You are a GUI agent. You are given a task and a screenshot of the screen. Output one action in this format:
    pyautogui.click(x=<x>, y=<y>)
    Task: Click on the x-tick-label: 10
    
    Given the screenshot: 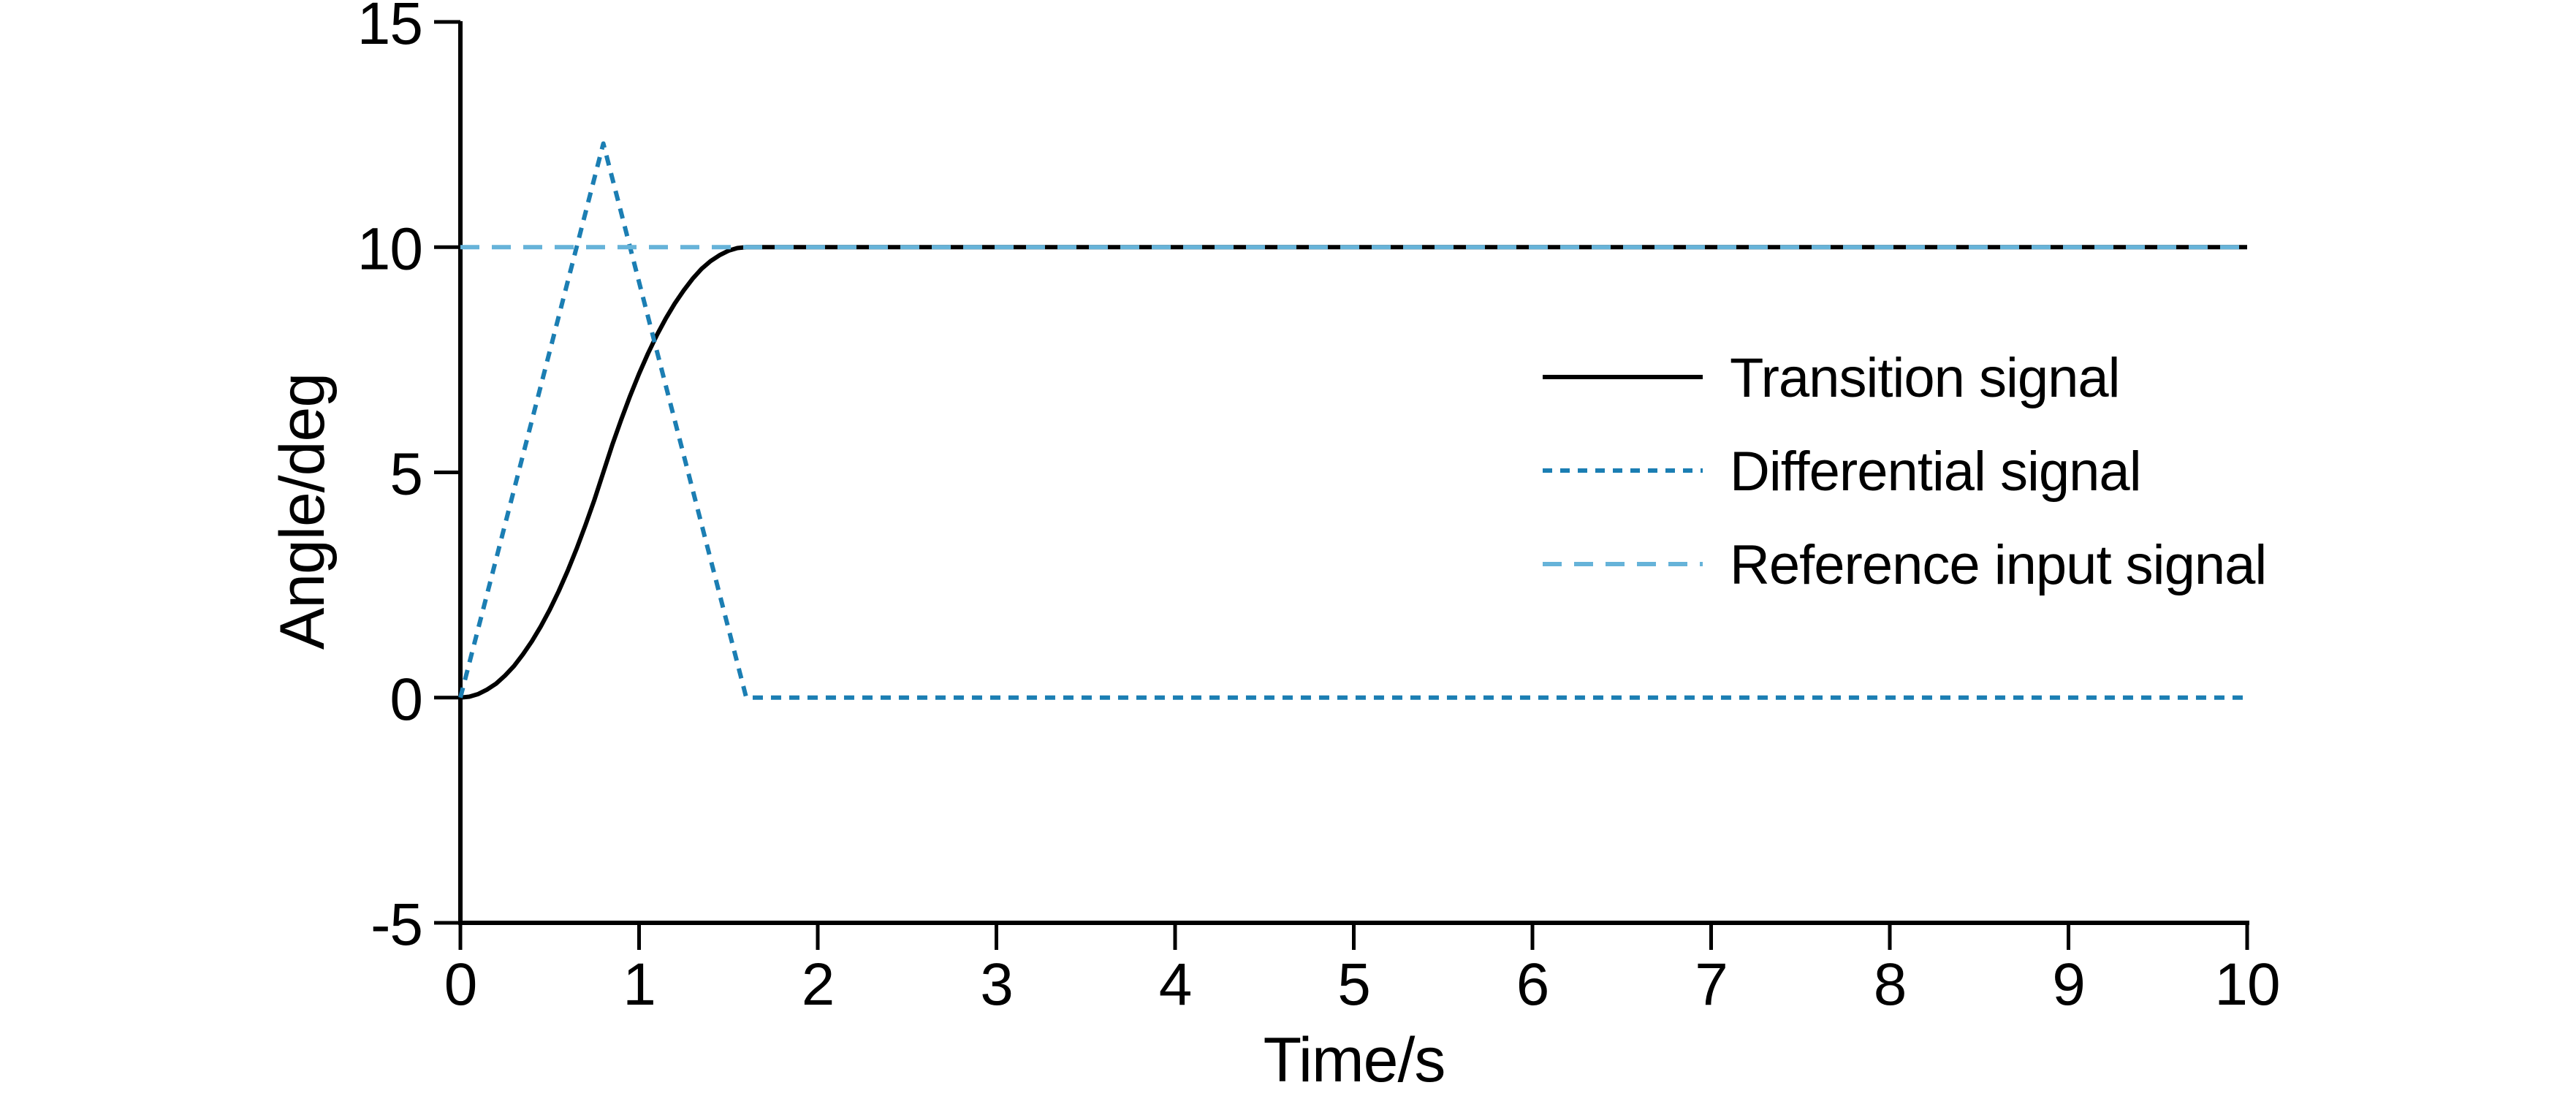 What is the action you would take?
    pyautogui.click(x=2246, y=984)
    